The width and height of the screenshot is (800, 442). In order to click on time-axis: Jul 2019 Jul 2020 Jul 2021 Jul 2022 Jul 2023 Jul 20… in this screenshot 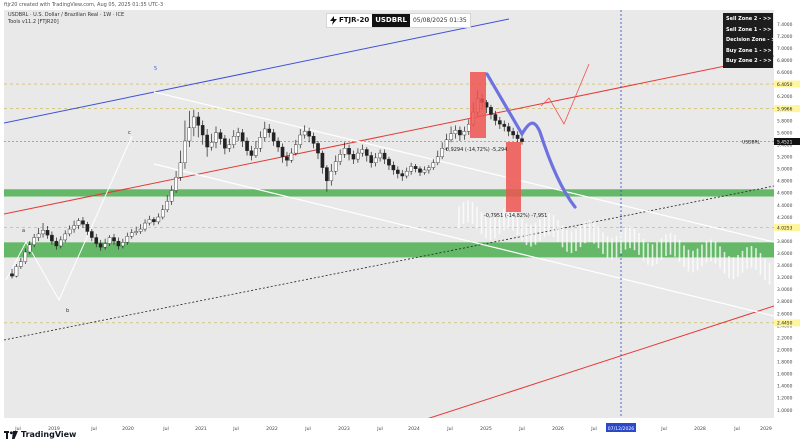, I will do `click(389, 425)`.